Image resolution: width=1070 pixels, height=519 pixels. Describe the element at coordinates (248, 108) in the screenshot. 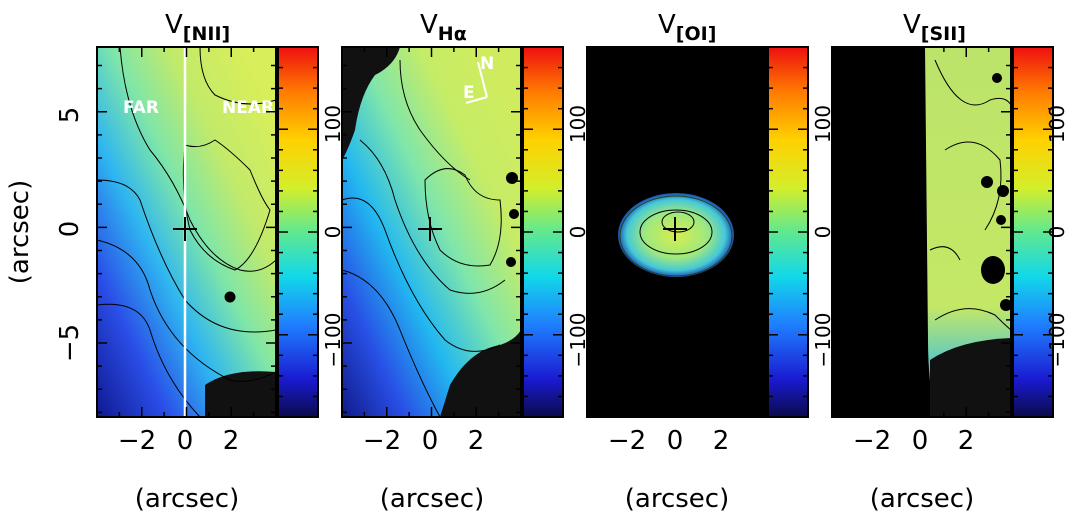

I see `annotation-near: NEAR` at that location.